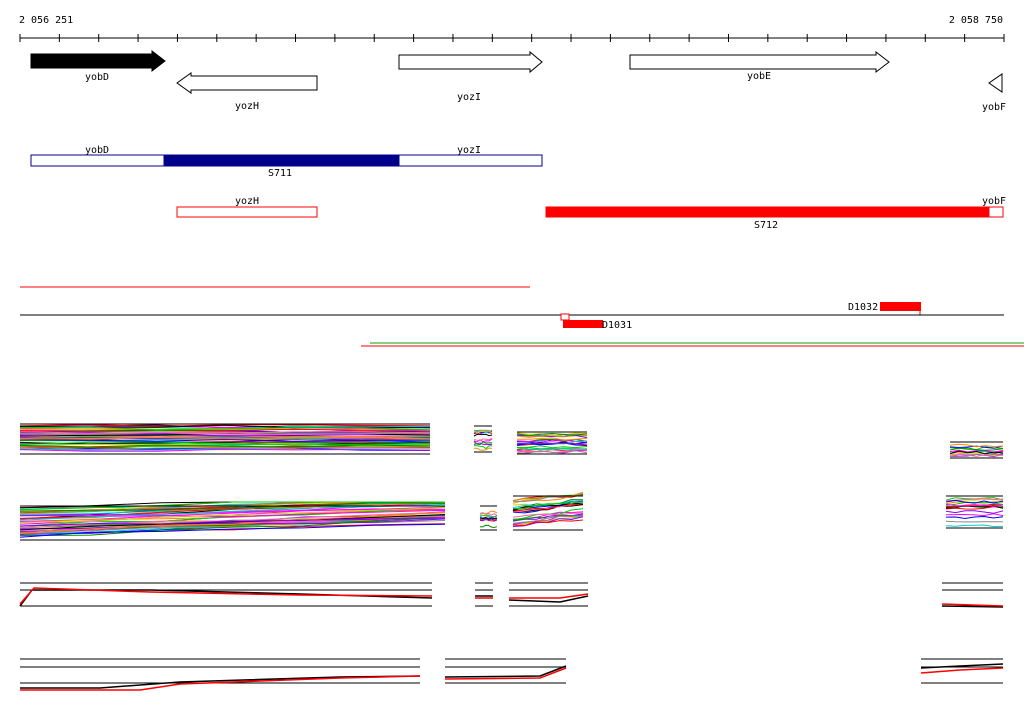 This screenshot has width=1024, height=714. What do you see at coordinates (583, 324) in the screenshot?
I see `d1031-block` at bounding box center [583, 324].